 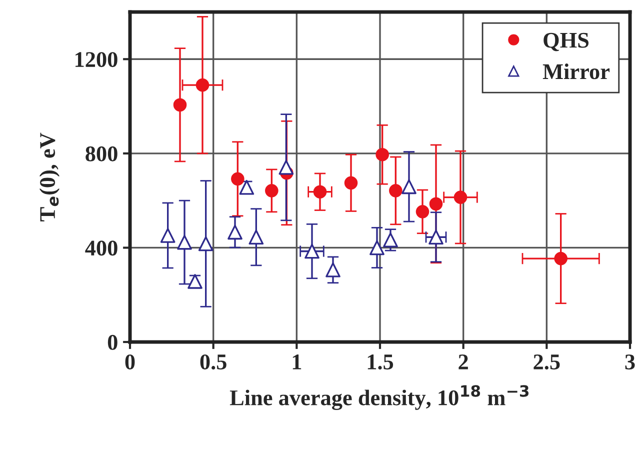 I want to click on x-tick-label: 2, so click(x=463, y=362).